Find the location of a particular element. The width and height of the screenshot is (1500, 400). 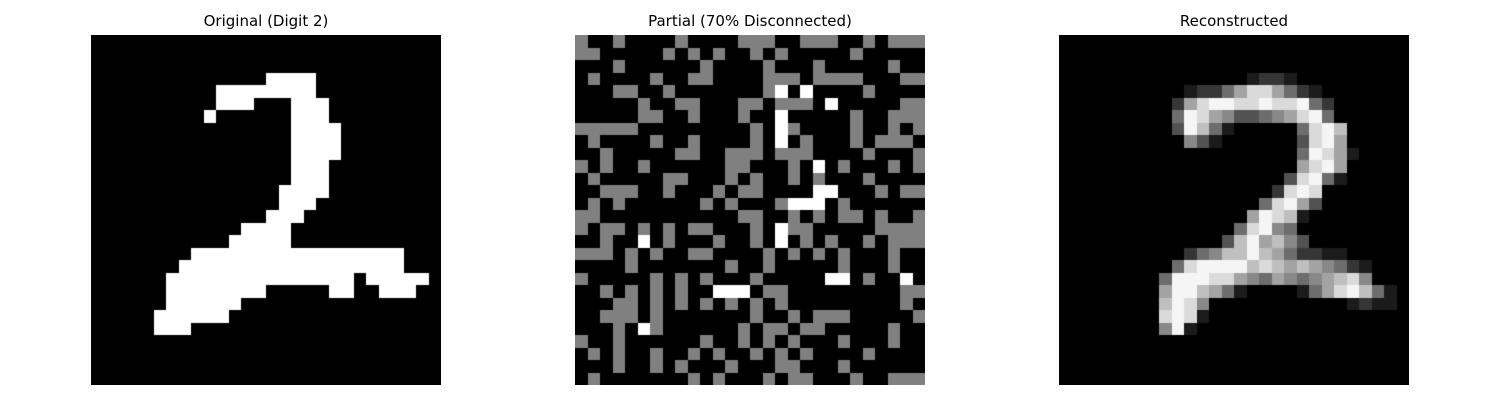

original-panel-title: Original (Digit 2) is located at coordinates (266, 21).